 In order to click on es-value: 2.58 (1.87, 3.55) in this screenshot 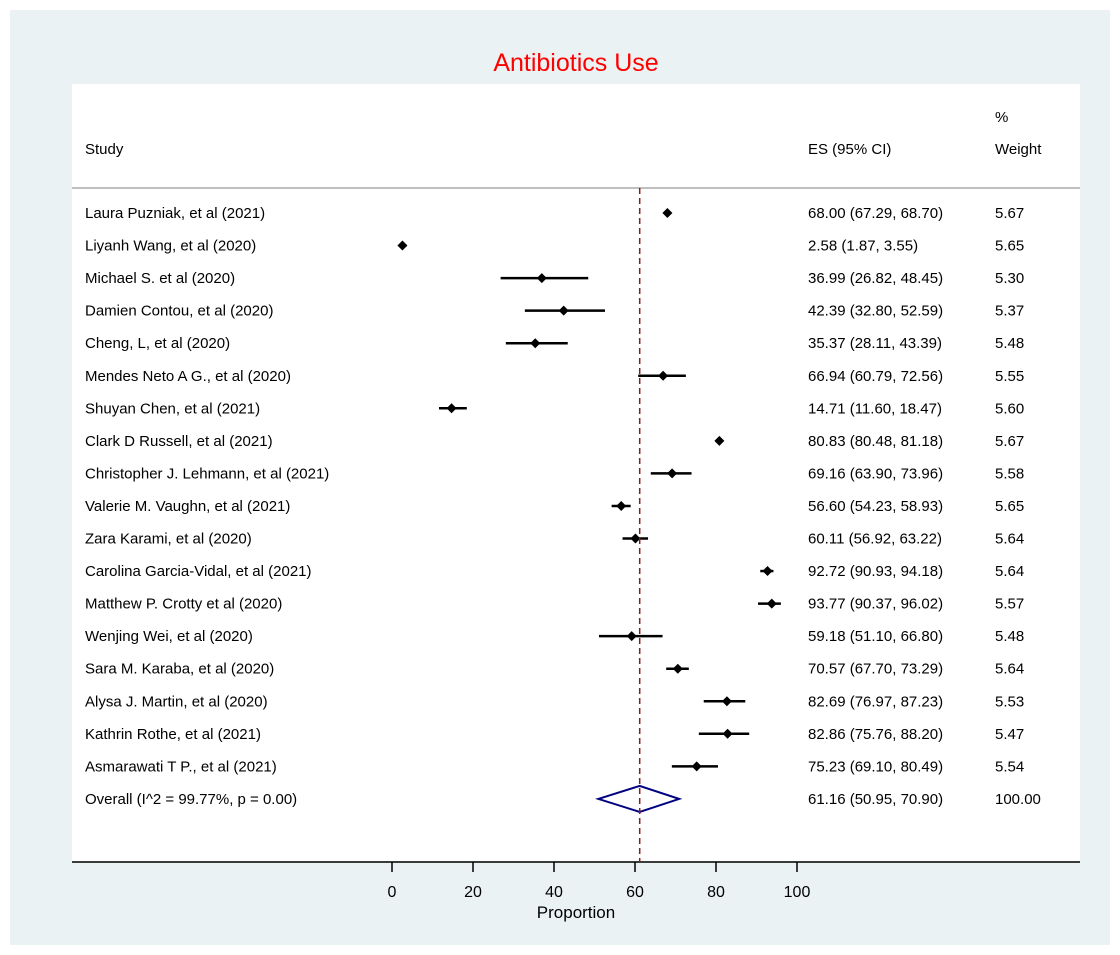, I will do `click(863, 246)`.